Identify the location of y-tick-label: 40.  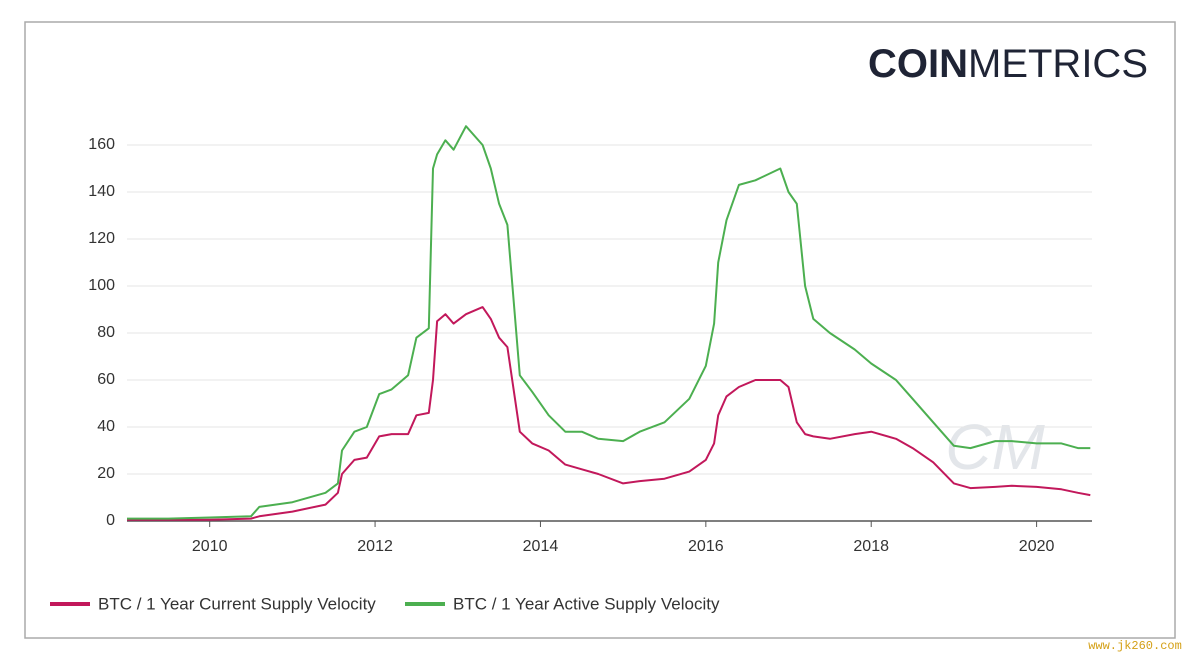
(106, 426).